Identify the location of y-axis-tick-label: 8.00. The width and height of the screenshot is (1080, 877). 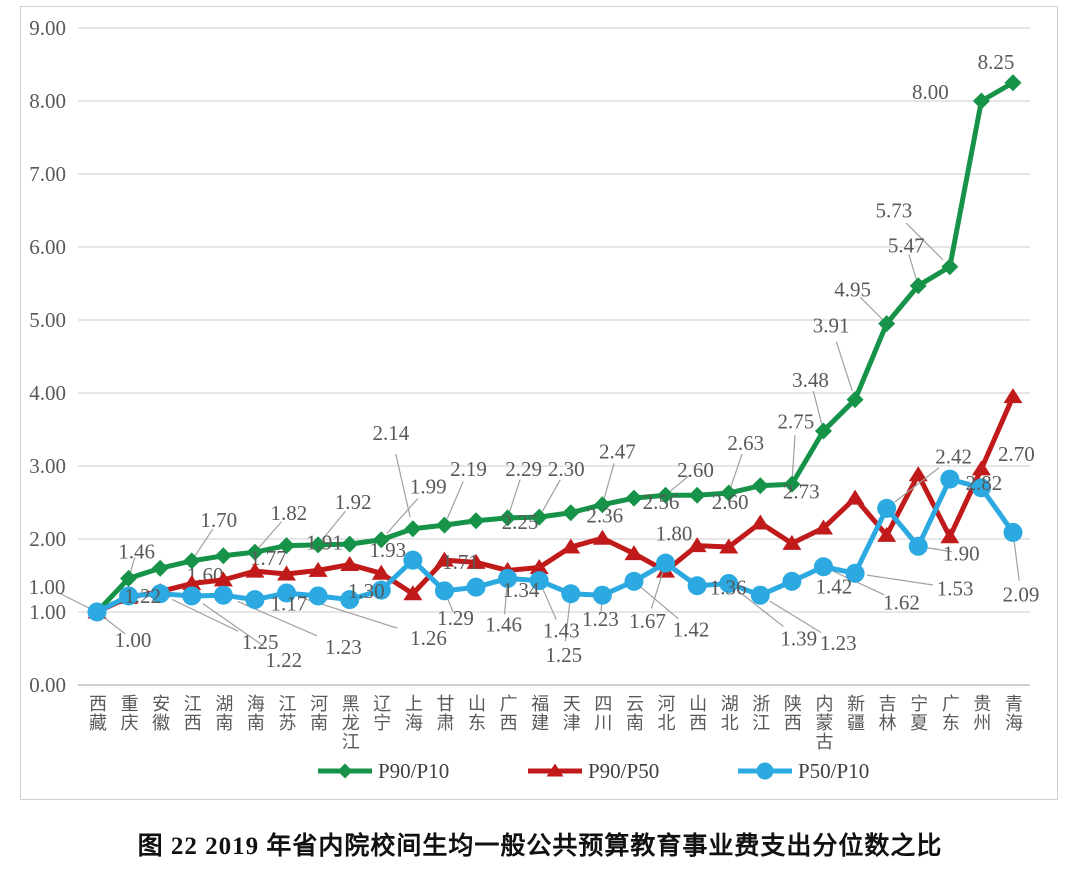
(47, 101).